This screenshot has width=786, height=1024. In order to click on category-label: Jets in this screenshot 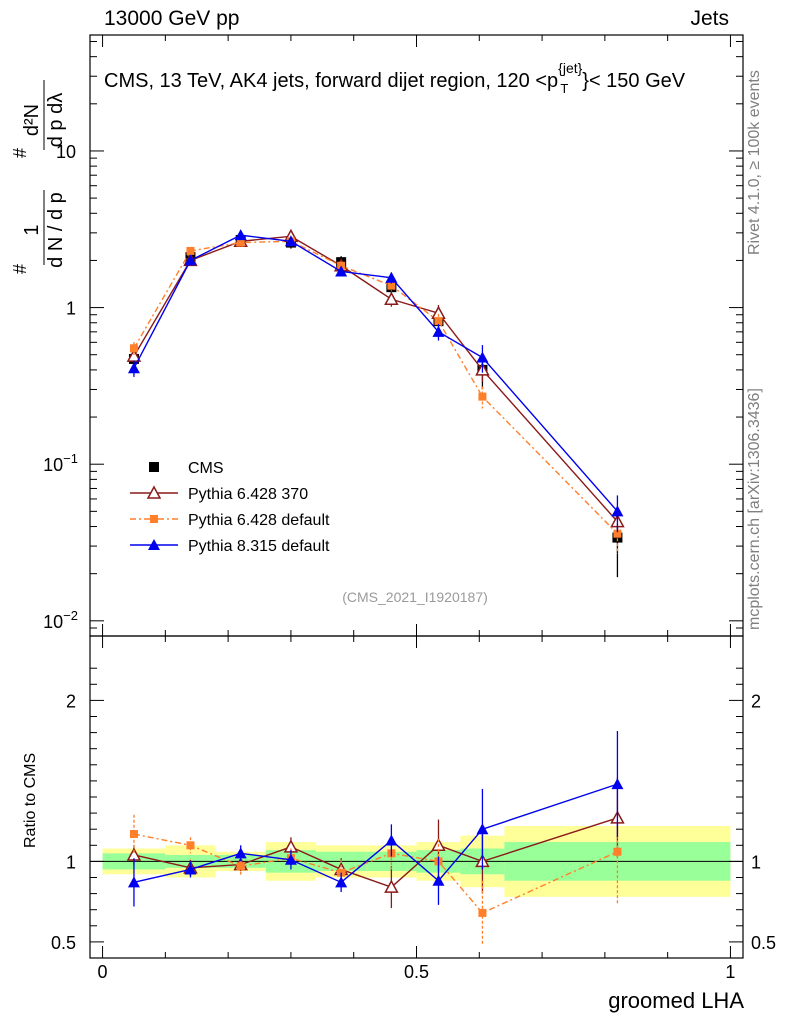, I will do `click(709, 18)`.